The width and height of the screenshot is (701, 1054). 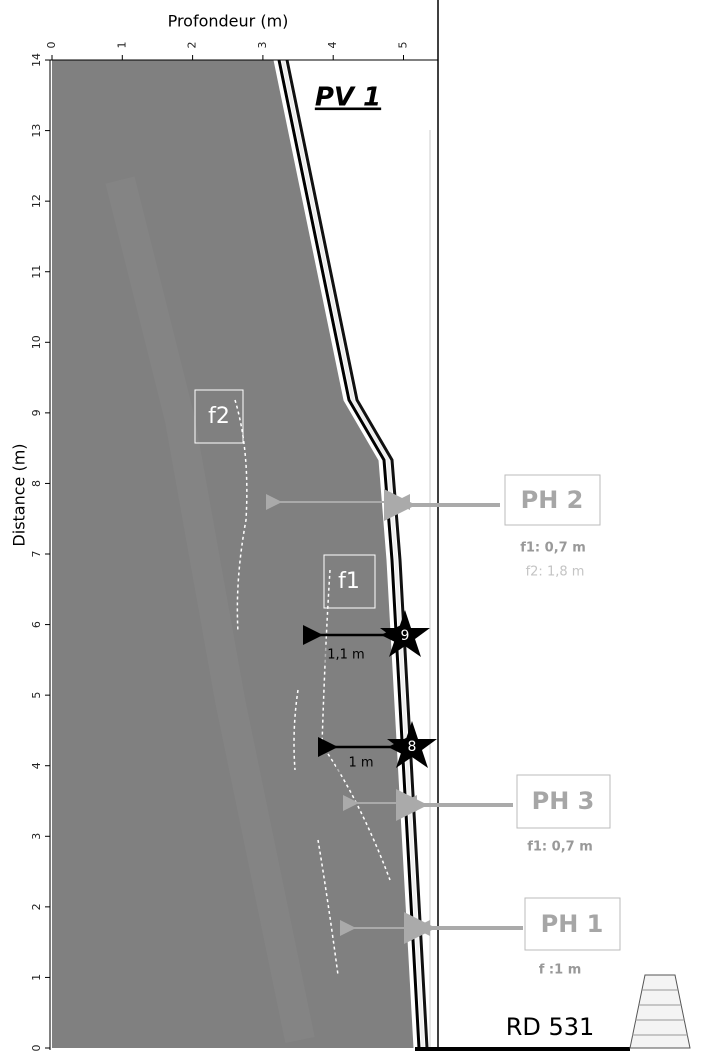 I want to click on y-tick-label: 1, so click(x=36, y=977).